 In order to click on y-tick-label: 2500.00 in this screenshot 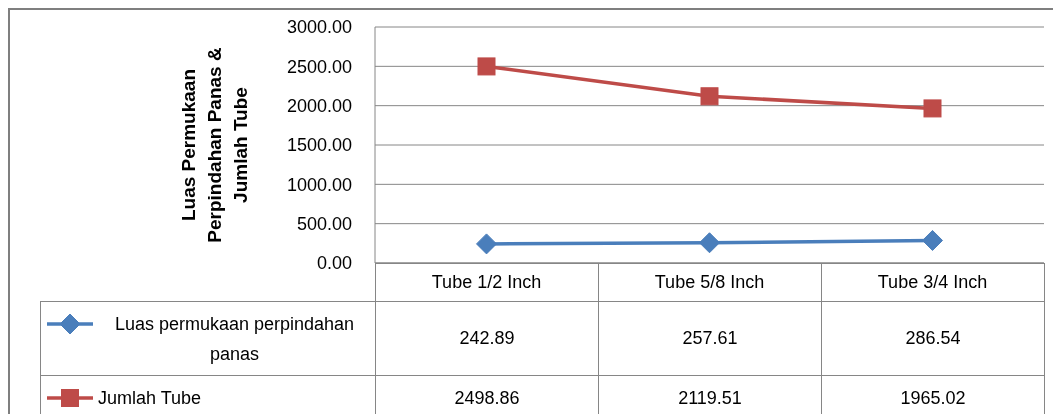, I will do `click(319, 66)`.